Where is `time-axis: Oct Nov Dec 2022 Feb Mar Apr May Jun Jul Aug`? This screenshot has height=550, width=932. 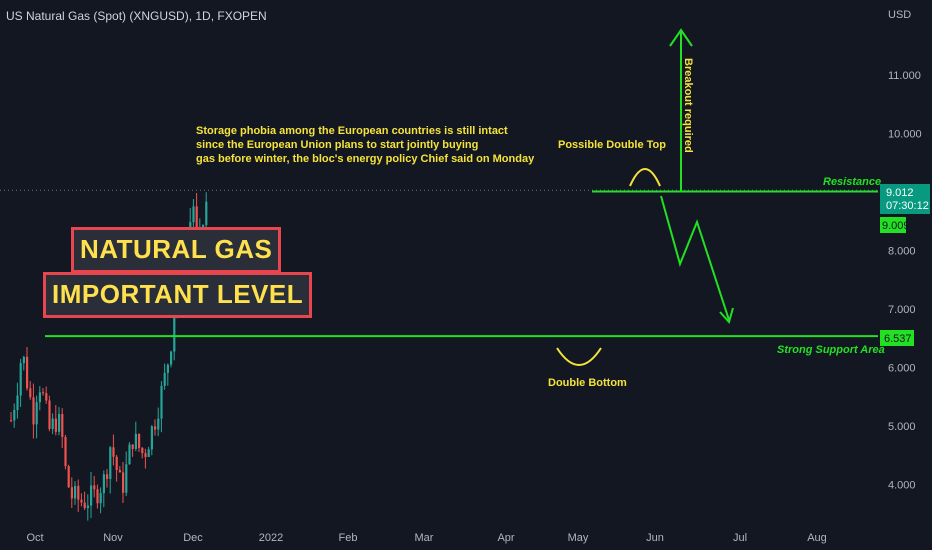 time-axis: Oct Nov Dec 2022 Feb Mar Apr May Jun Jul Aug is located at coordinates (426, 538).